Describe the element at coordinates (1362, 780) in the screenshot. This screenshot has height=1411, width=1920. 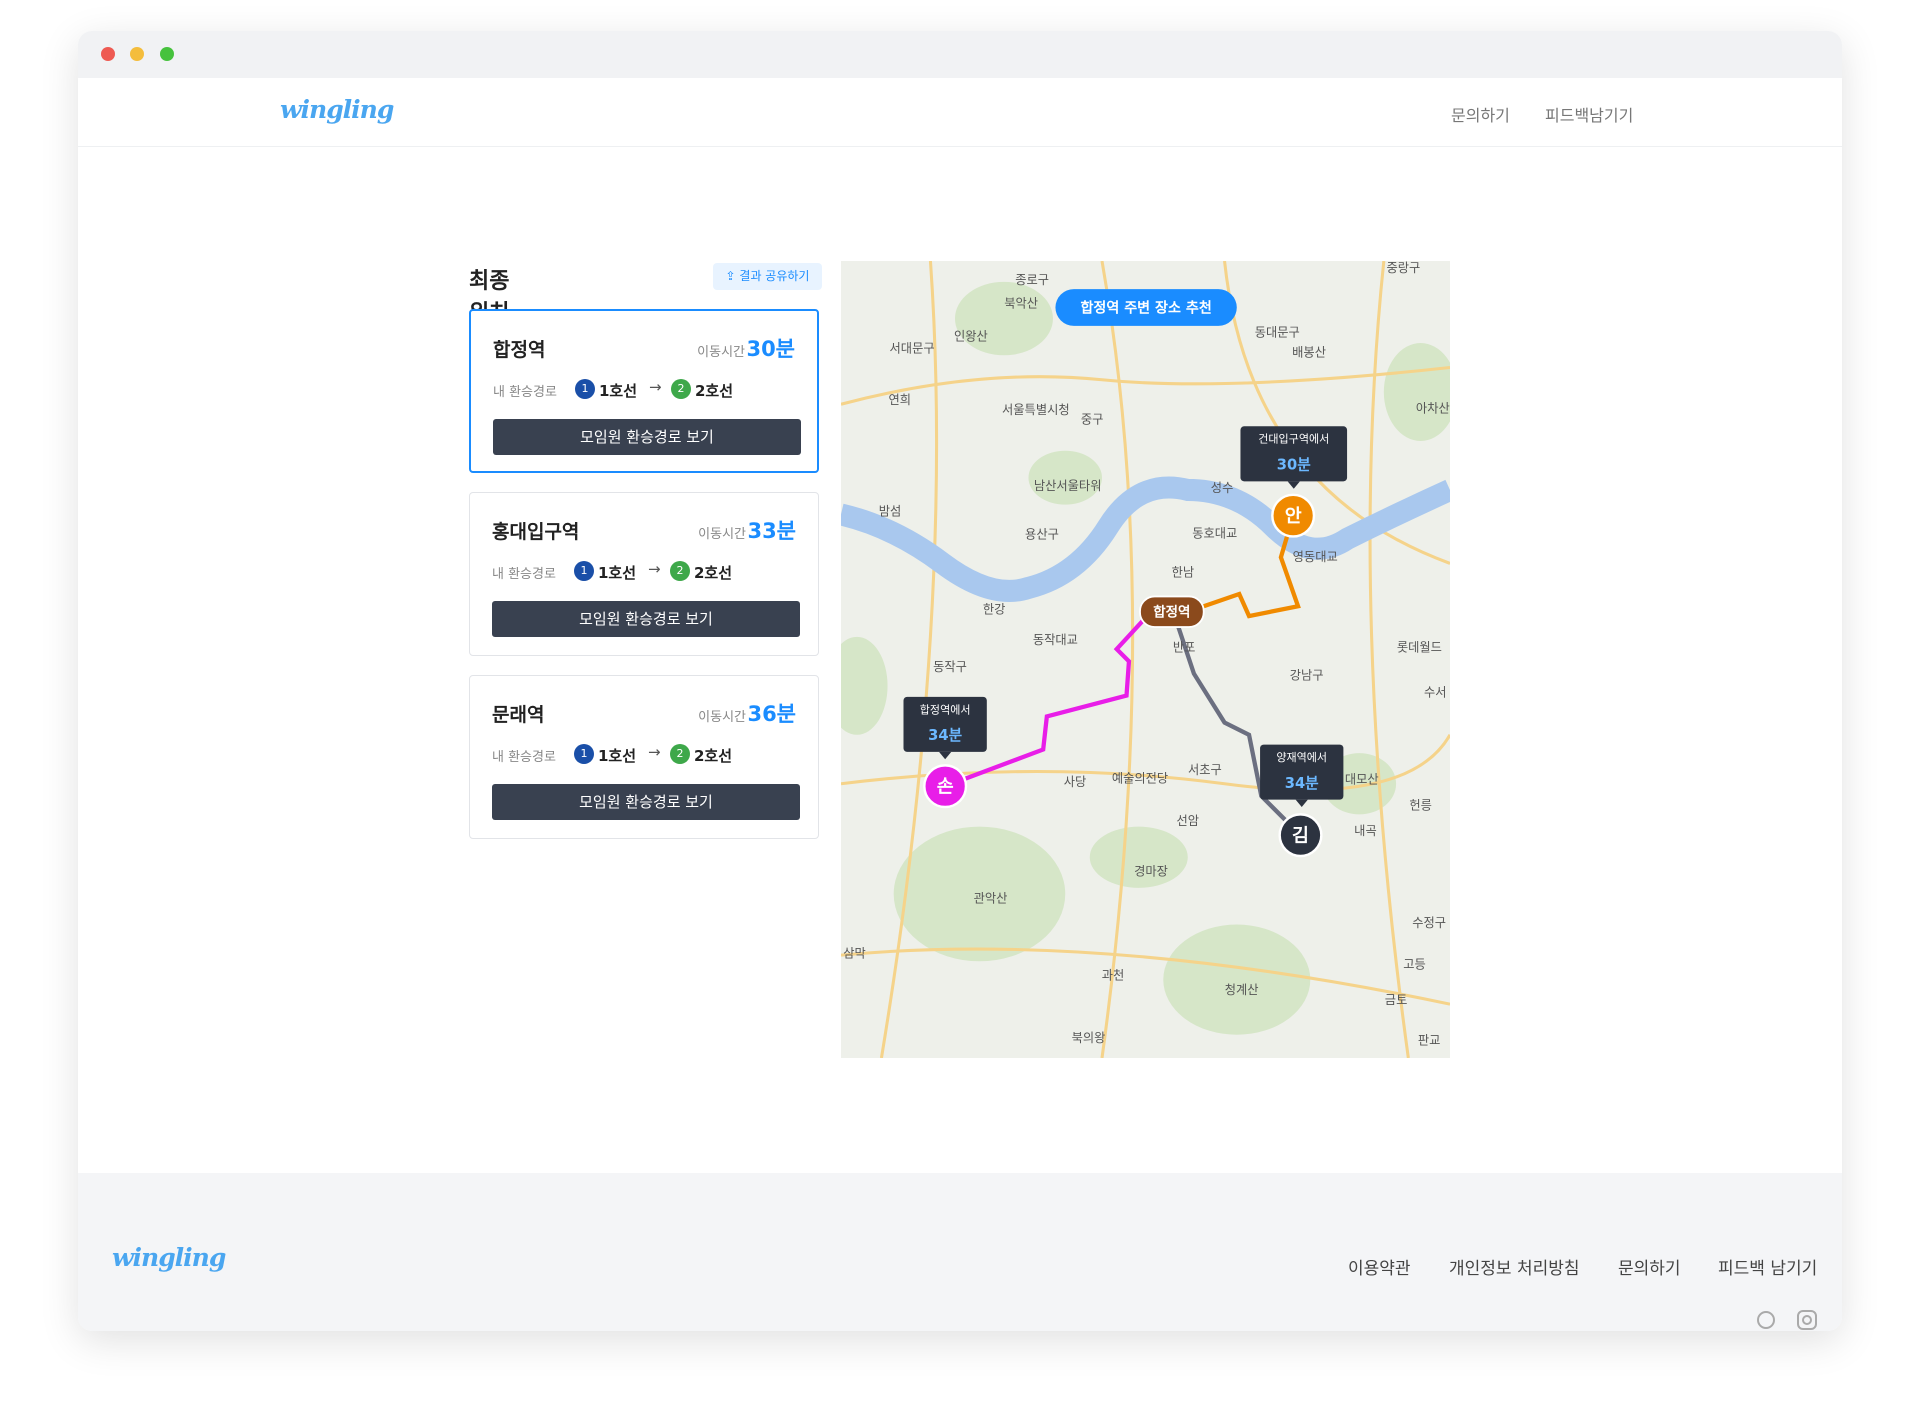
I see `map-label: 대모산` at that location.